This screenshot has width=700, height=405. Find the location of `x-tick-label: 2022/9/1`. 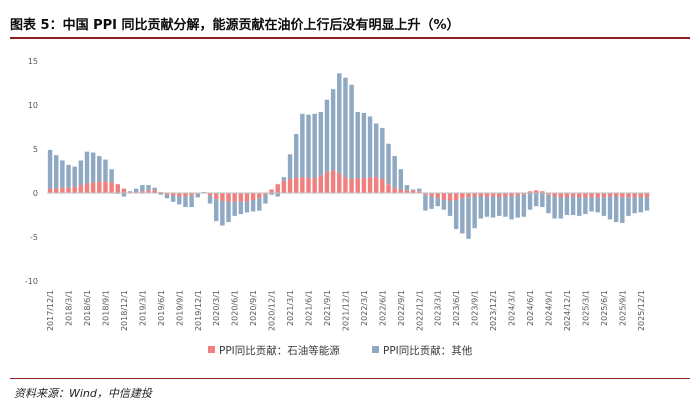

x-tick-label: 2022/9/1 is located at coordinates (401, 308).